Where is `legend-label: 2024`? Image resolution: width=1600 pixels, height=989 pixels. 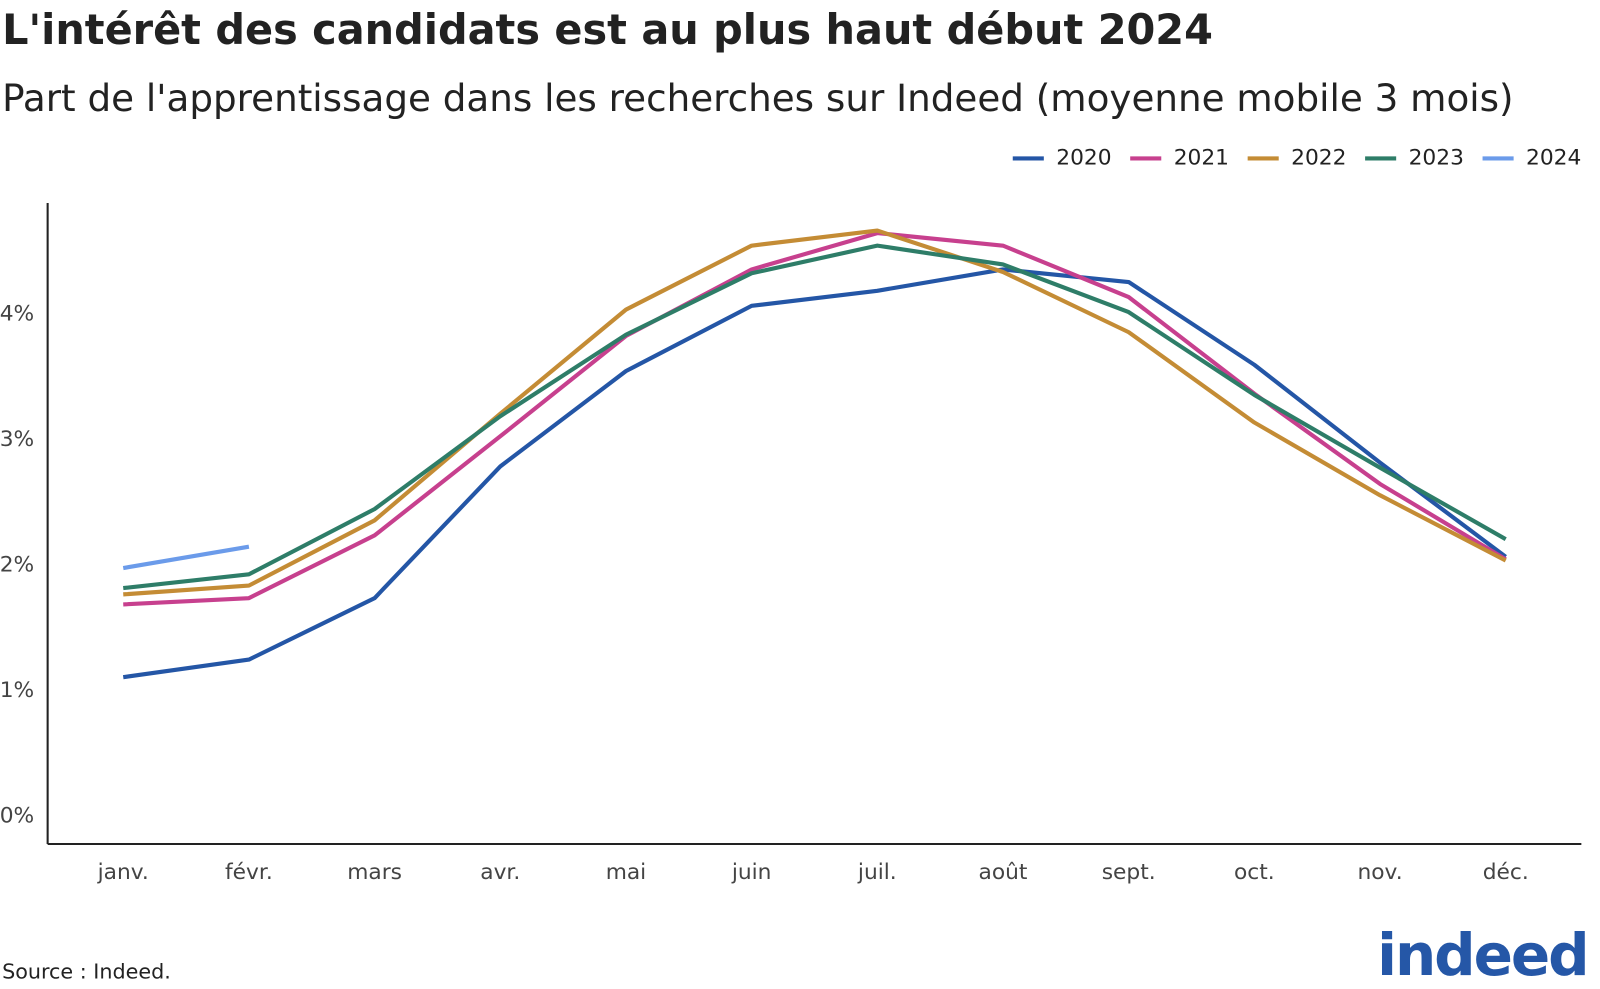 legend-label: 2024 is located at coordinates (1553, 157).